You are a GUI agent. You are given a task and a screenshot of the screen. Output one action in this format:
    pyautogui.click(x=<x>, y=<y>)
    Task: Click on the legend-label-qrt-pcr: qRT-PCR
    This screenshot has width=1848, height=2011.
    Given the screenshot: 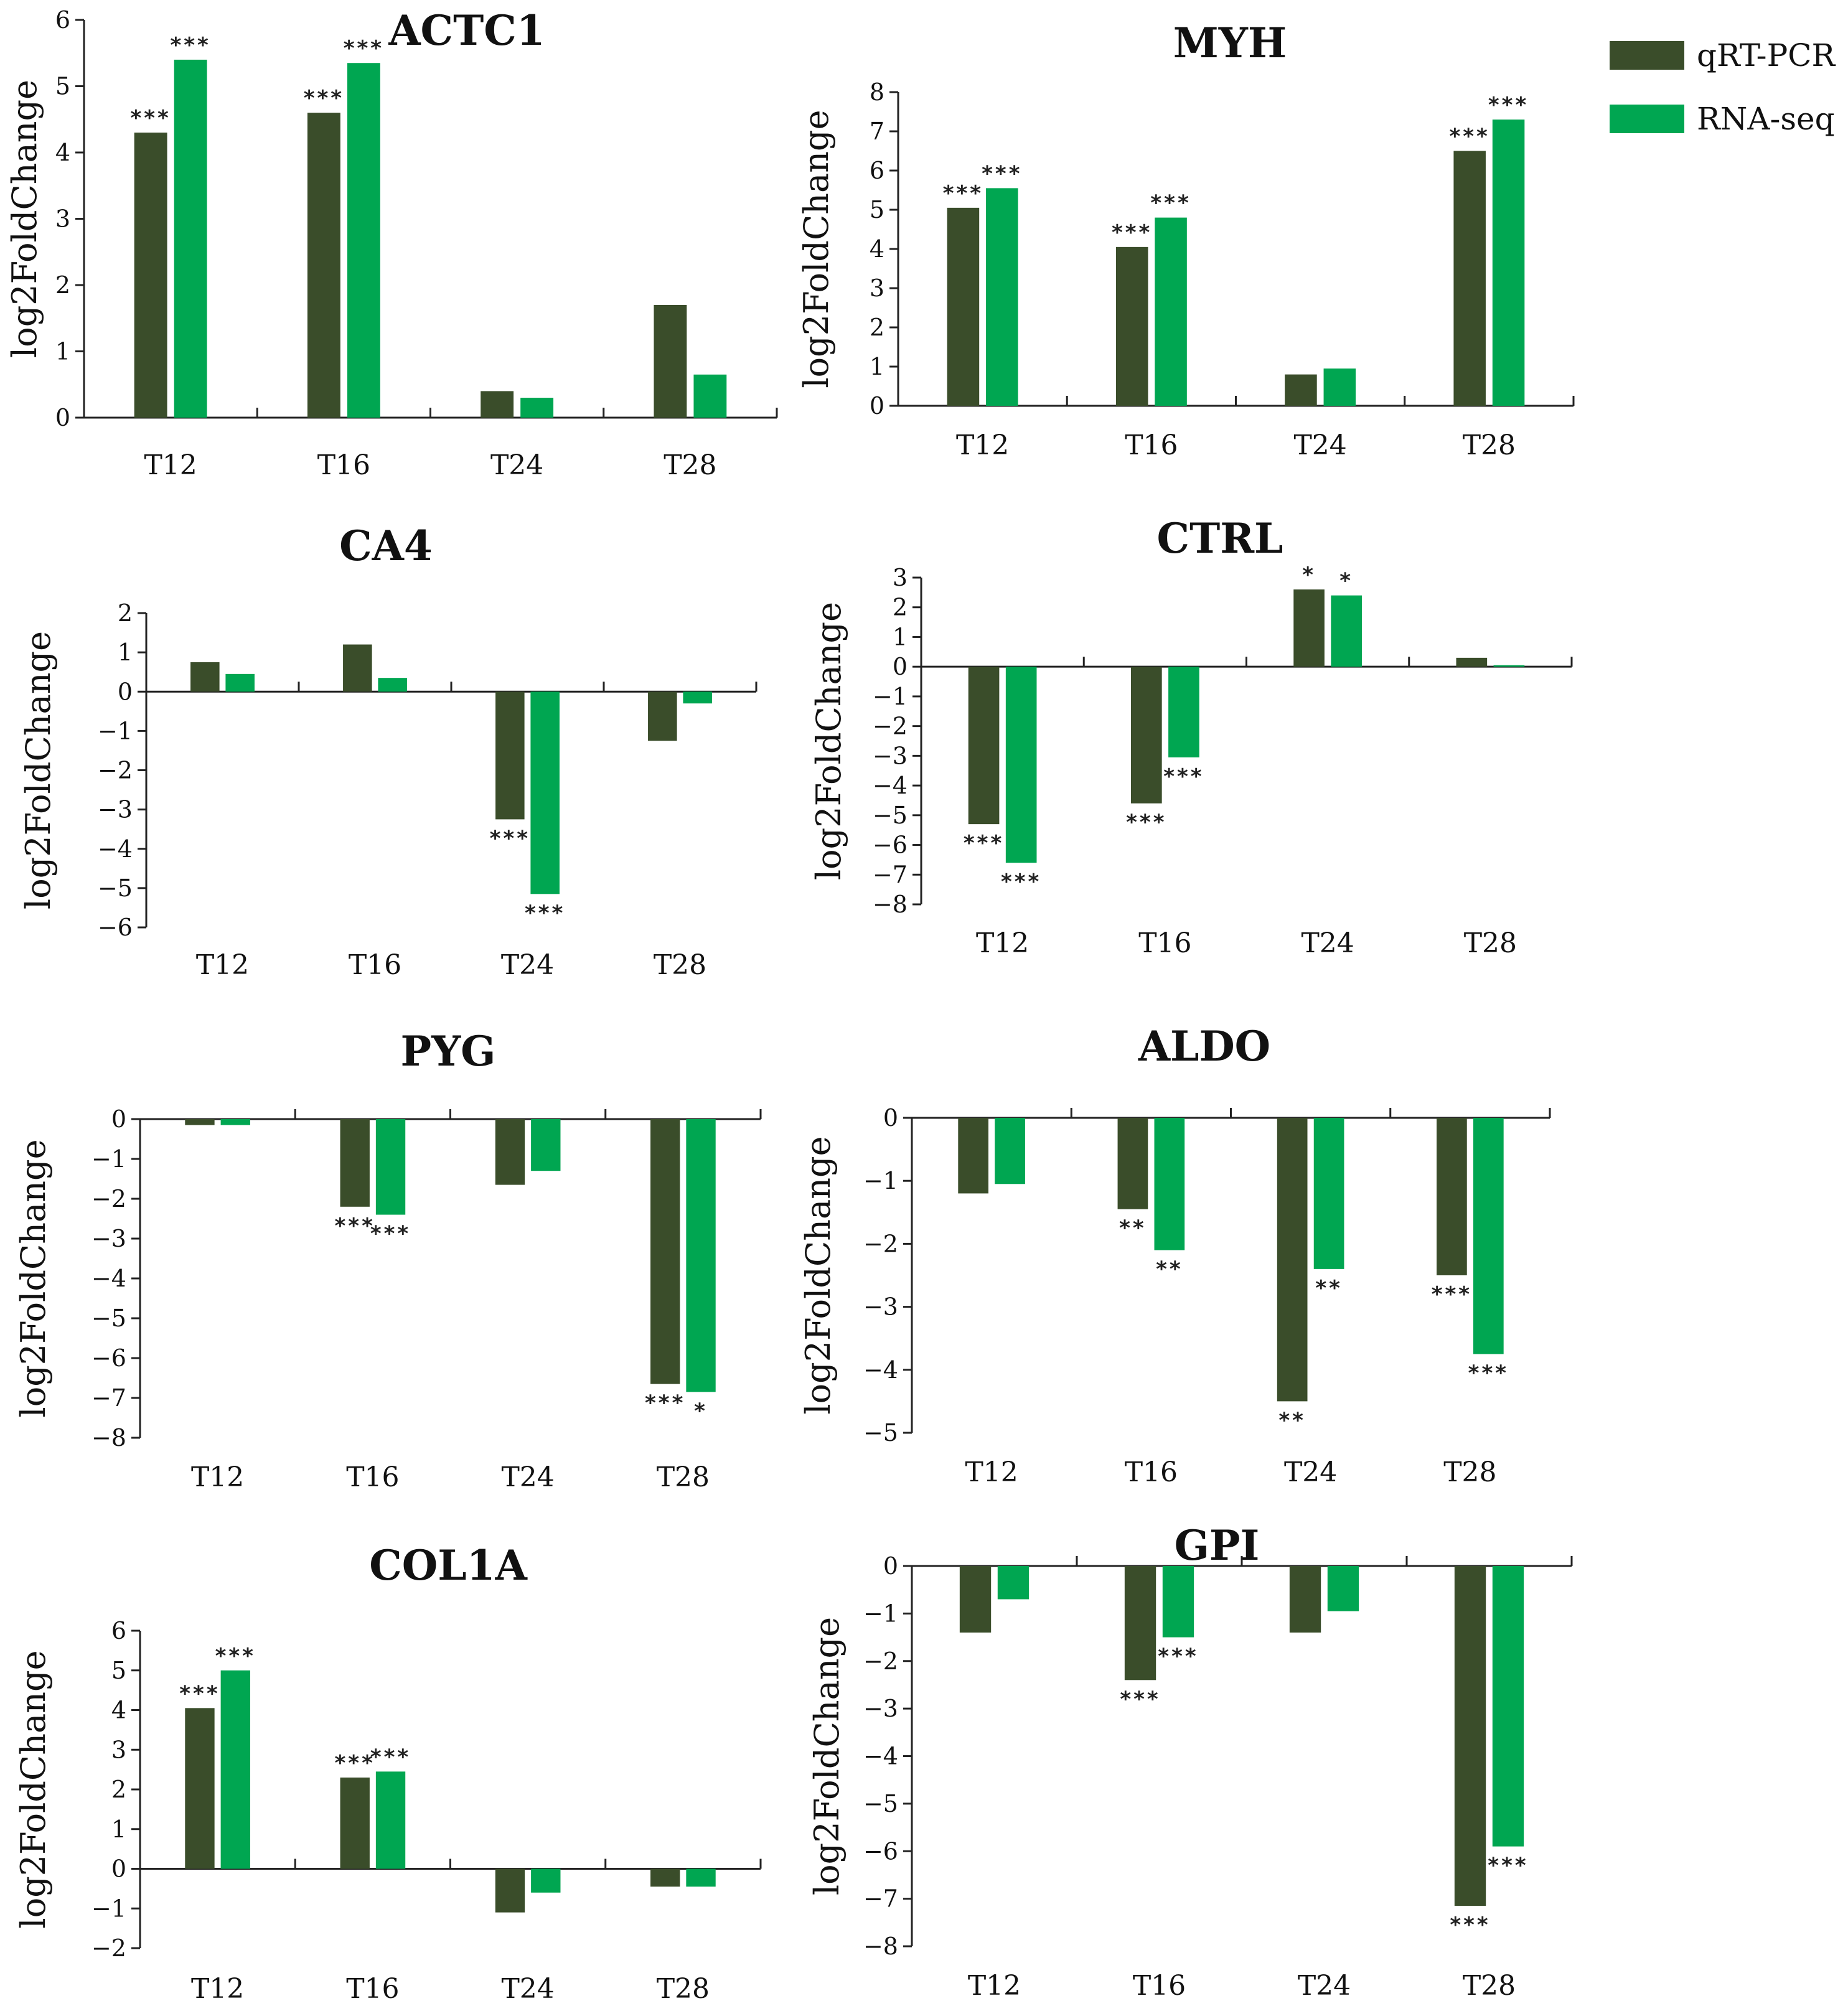 What is the action you would take?
    pyautogui.click(x=1767, y=55)
    